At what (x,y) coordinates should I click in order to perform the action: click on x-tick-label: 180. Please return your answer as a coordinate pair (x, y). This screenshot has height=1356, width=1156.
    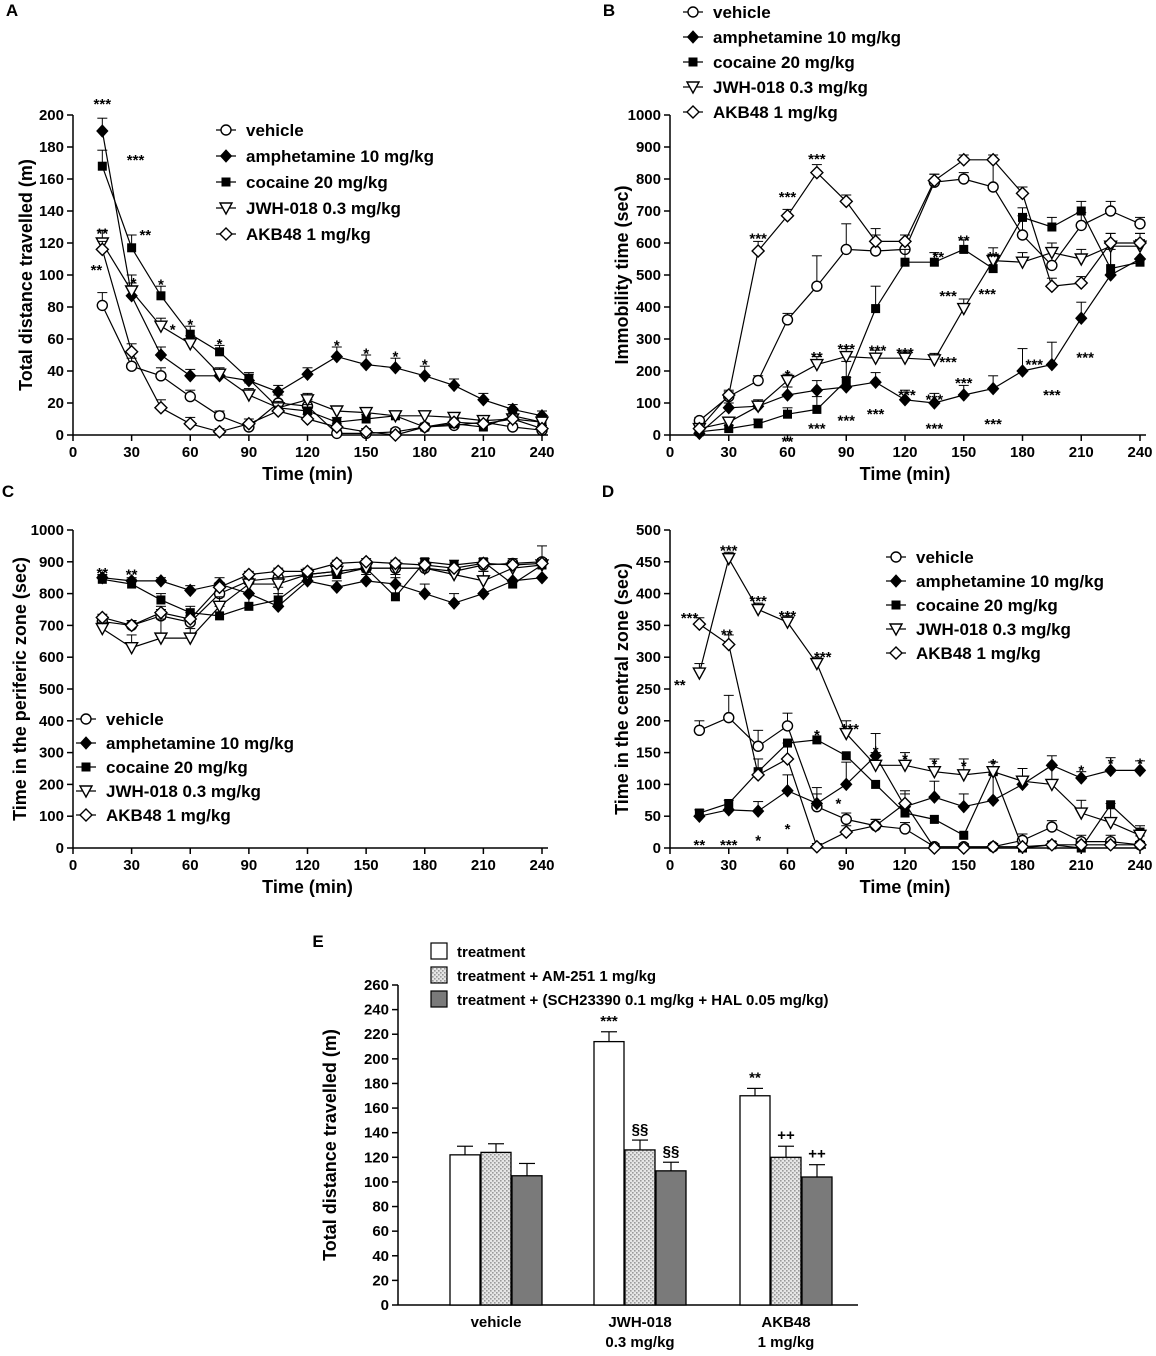
    Looking at the image, I should click on (424, 452).